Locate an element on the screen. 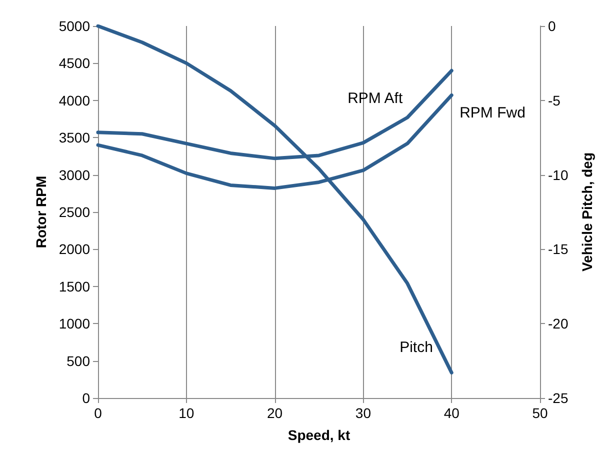  y2-axis-title: Vehicle Pitch, deg is located at coordinates (587, 212).